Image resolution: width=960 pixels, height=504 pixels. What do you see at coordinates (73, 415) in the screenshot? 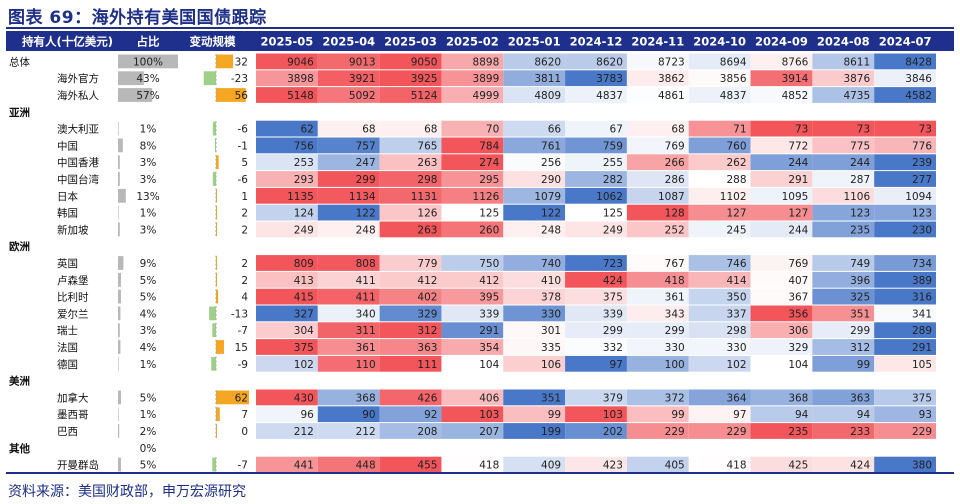
I see `holder-name: 墨西哥` at bounding box center [73, 415].